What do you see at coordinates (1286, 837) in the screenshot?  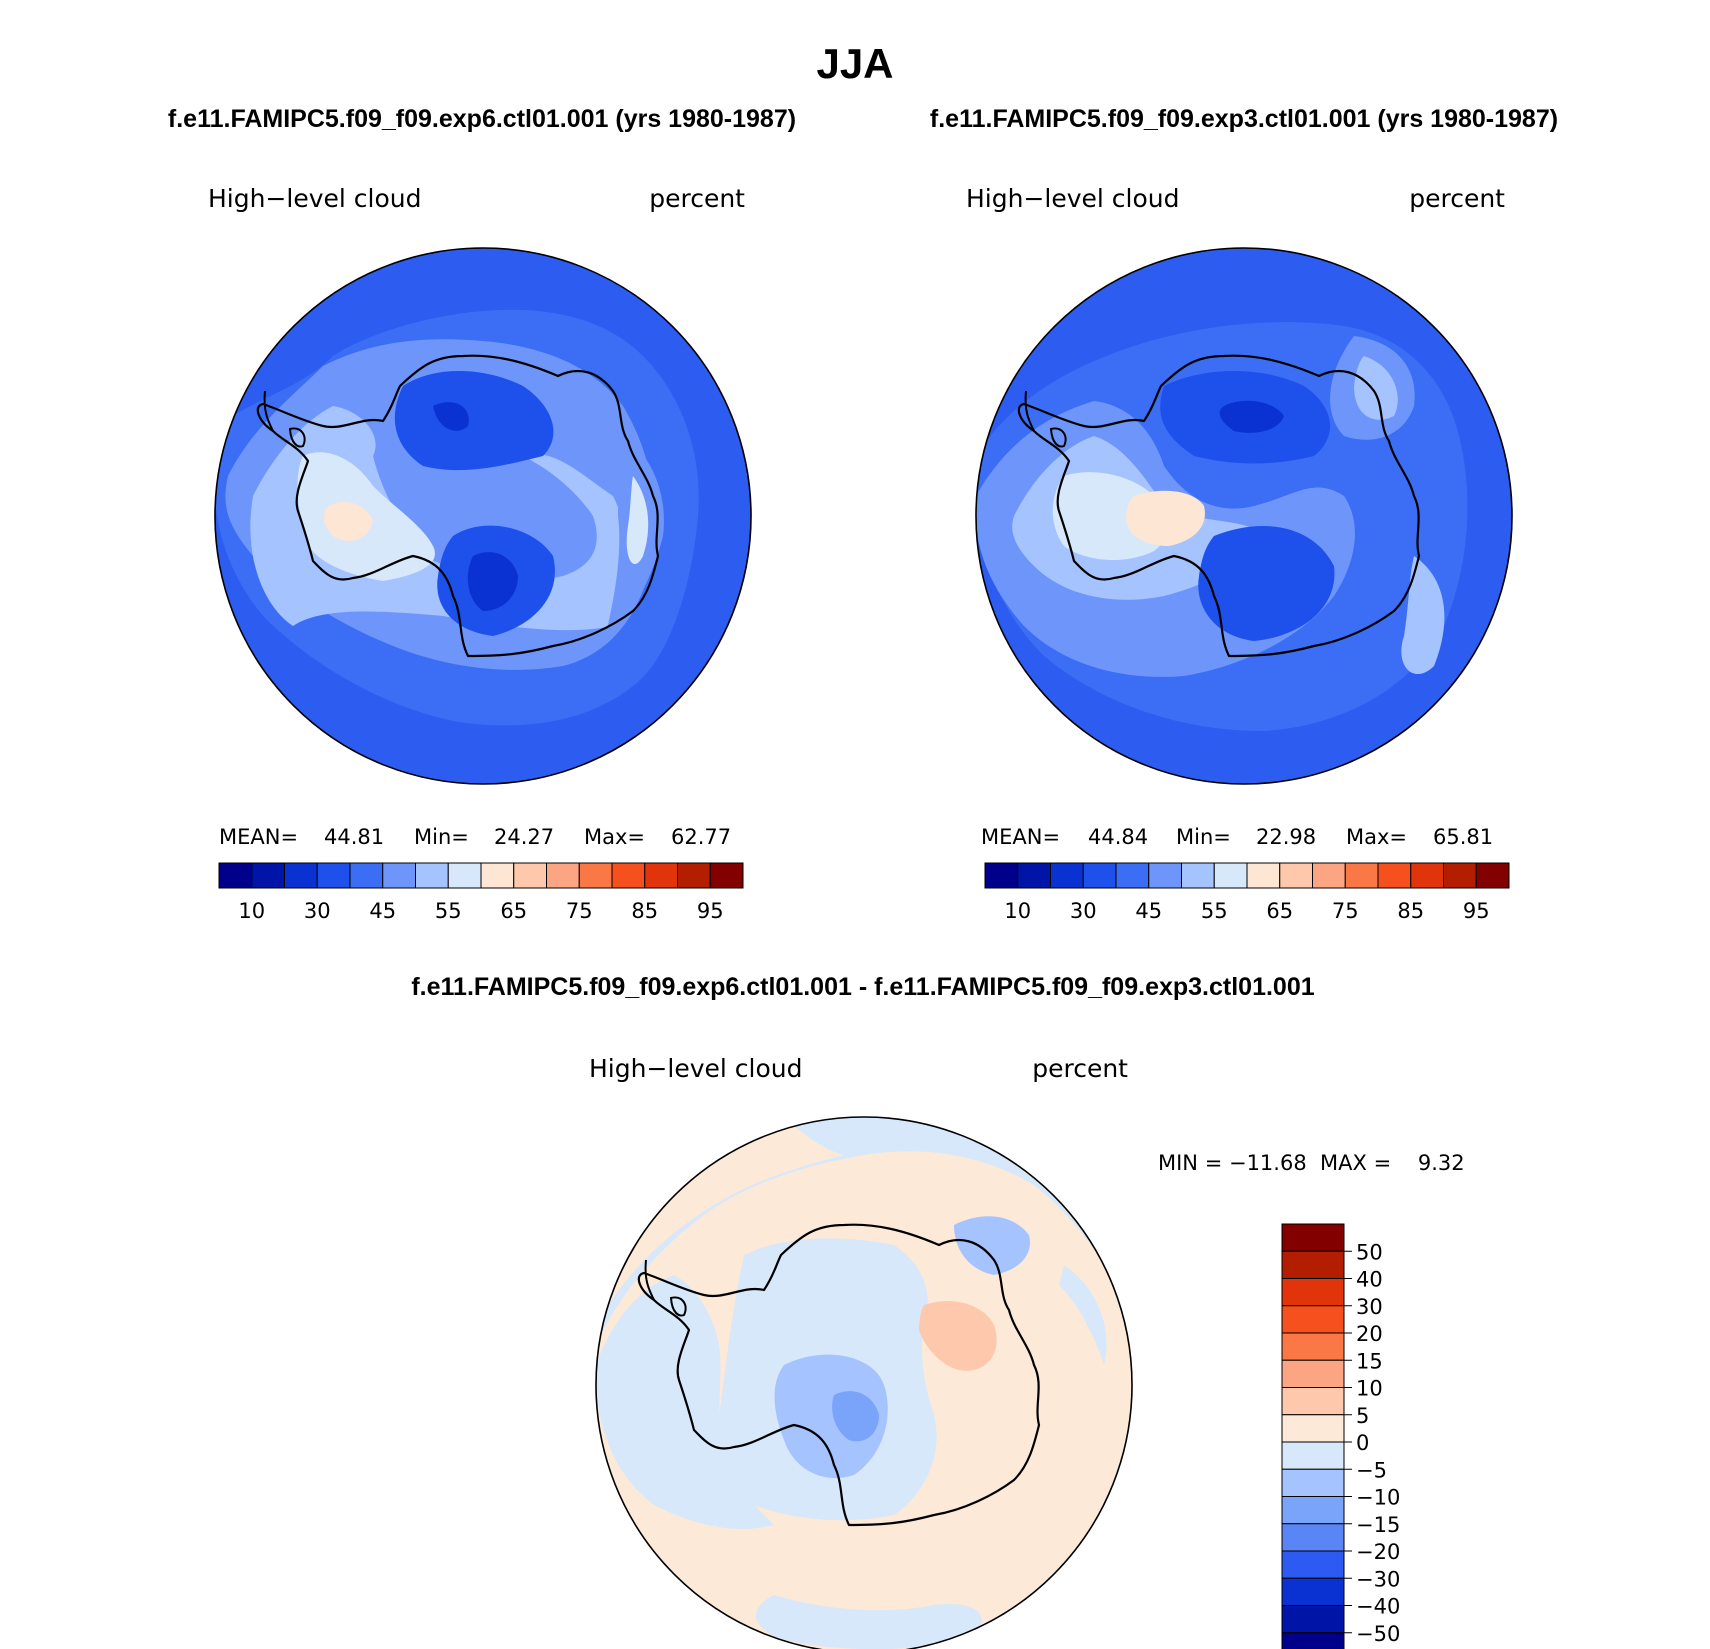 I see `panel-b-min-value: 22.98` at bounding box center [1286, 837].